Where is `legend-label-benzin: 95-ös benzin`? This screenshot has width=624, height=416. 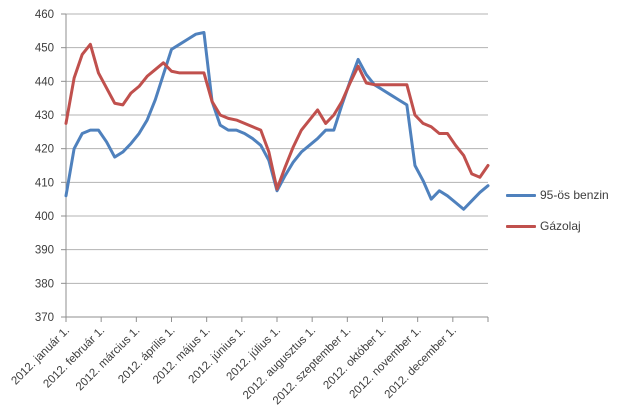 legend-label-benzin: 95-ös benzin is located at coordinates (574, 195).